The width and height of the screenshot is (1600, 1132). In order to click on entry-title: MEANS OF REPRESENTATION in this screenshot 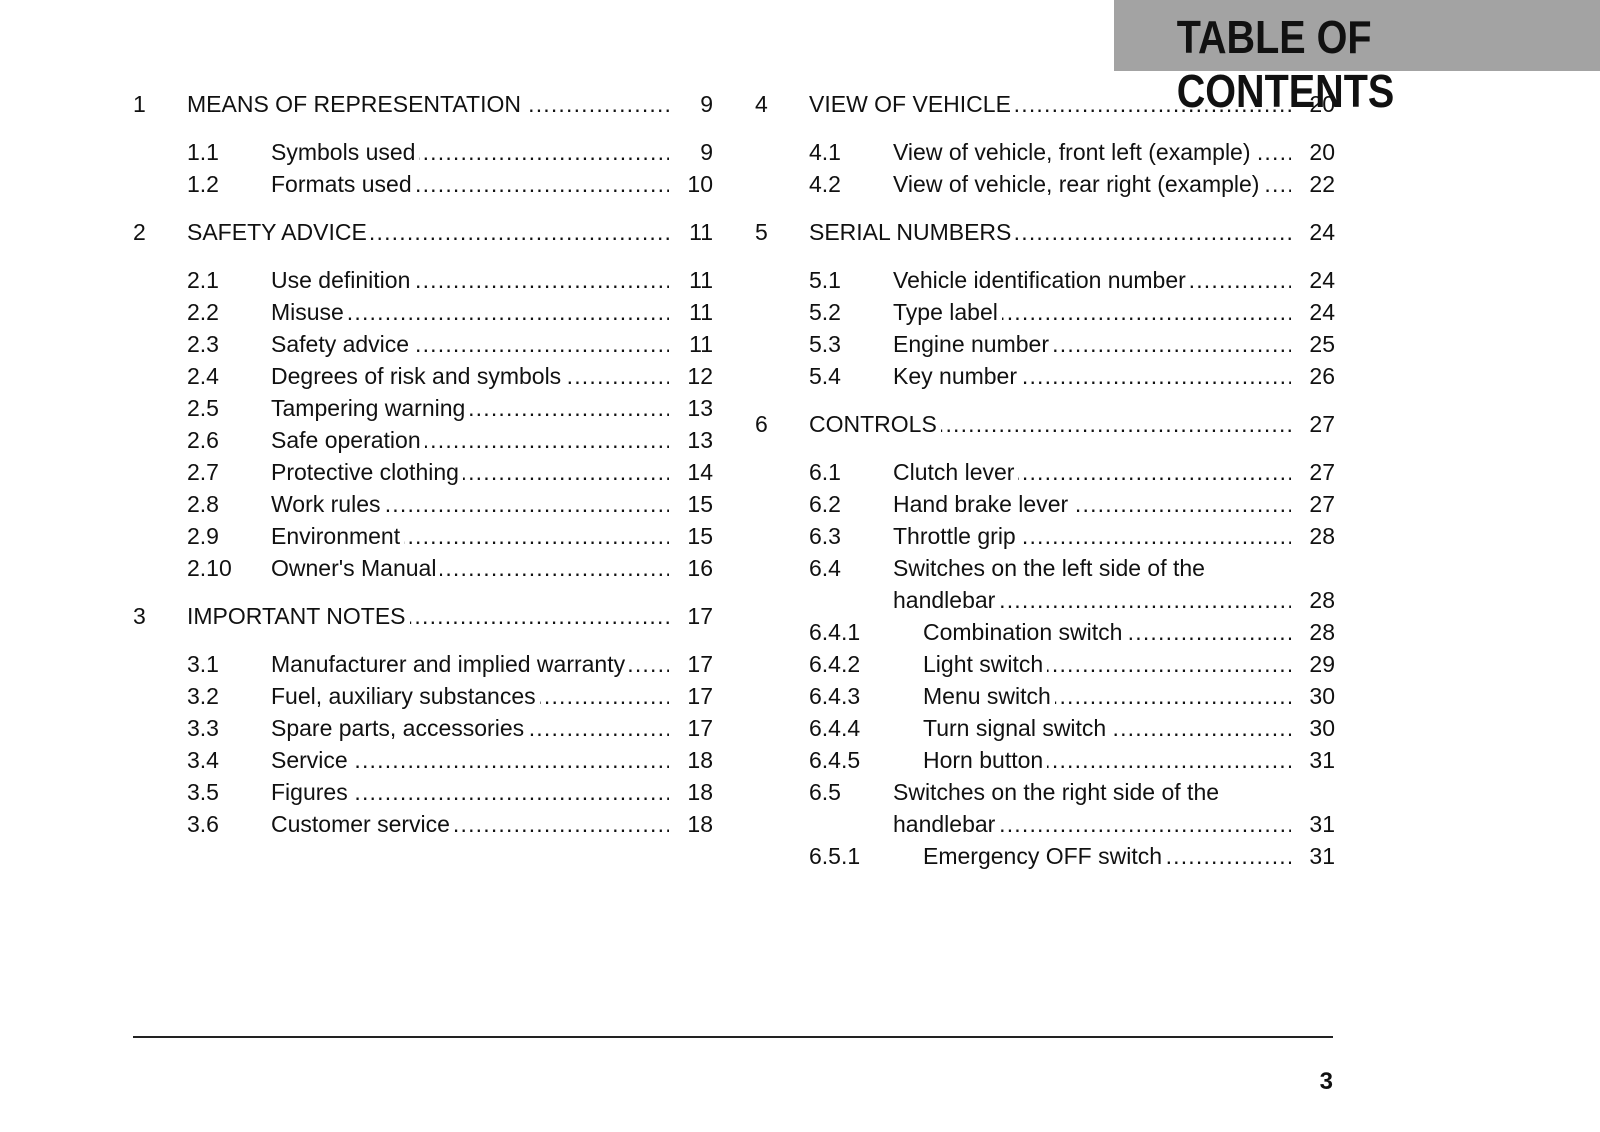, I will do `click(428, 104)`.